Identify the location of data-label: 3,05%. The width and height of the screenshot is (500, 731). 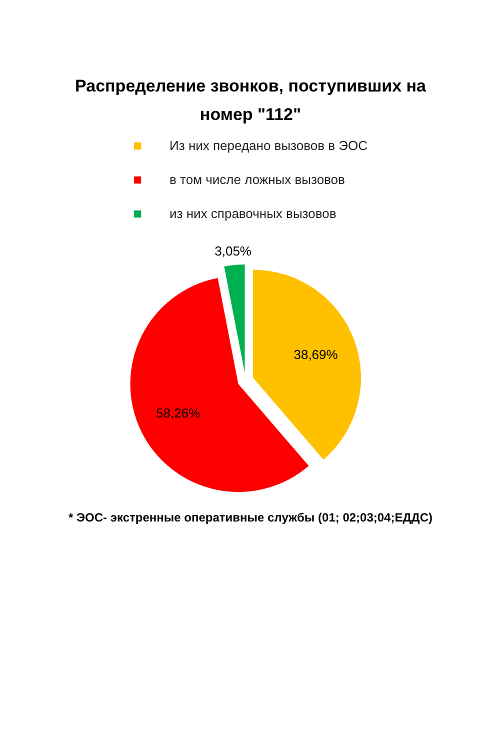
(233, 251).